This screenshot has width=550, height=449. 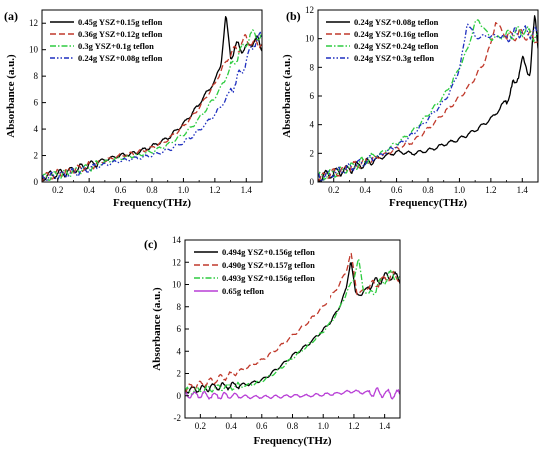 I want to click on y-tick-label: -2, so click(x=178, y=418).